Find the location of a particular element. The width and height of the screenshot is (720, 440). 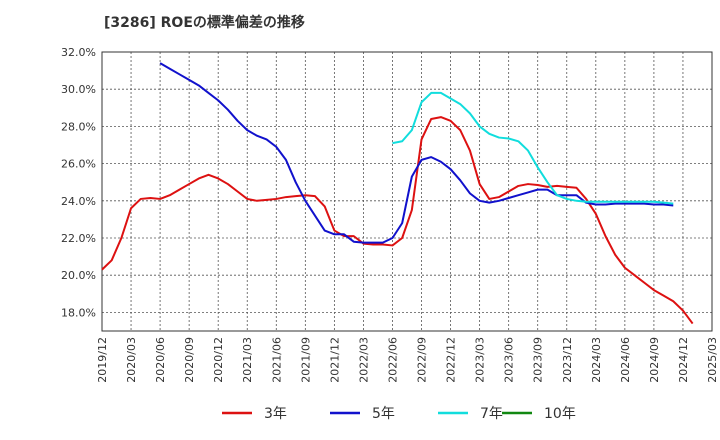

x-tick-label: 2023/09 is located at coordinates (538, 360).